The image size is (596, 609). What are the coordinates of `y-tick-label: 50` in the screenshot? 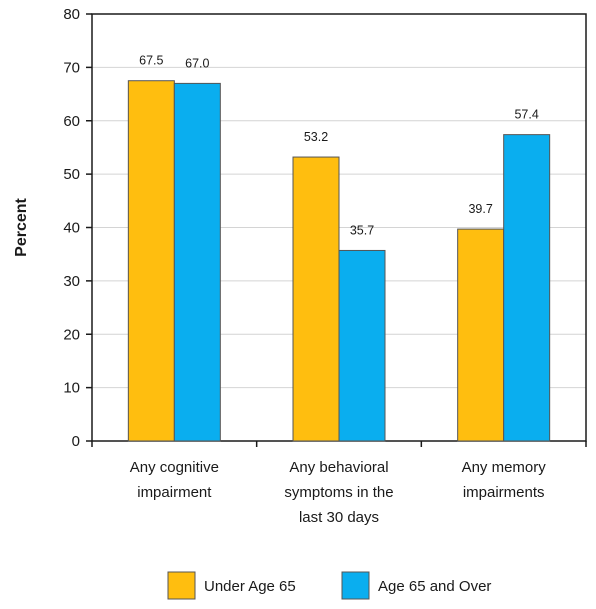 It's located at (71, 174).